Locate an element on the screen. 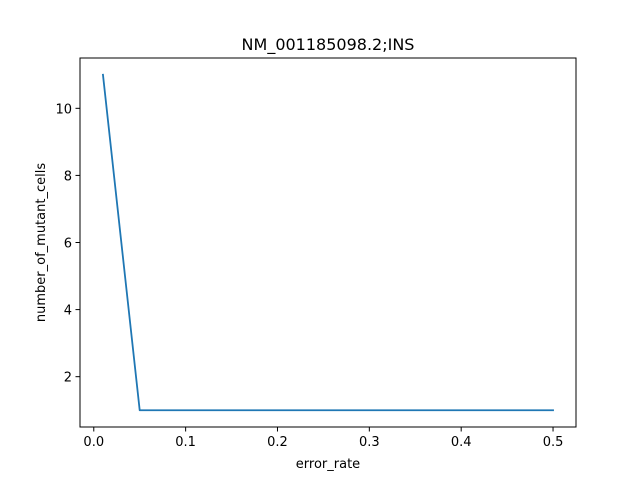 This screenshot has width=640, height=480. y-tick-label: 8 is located at coordinates (68, 176).